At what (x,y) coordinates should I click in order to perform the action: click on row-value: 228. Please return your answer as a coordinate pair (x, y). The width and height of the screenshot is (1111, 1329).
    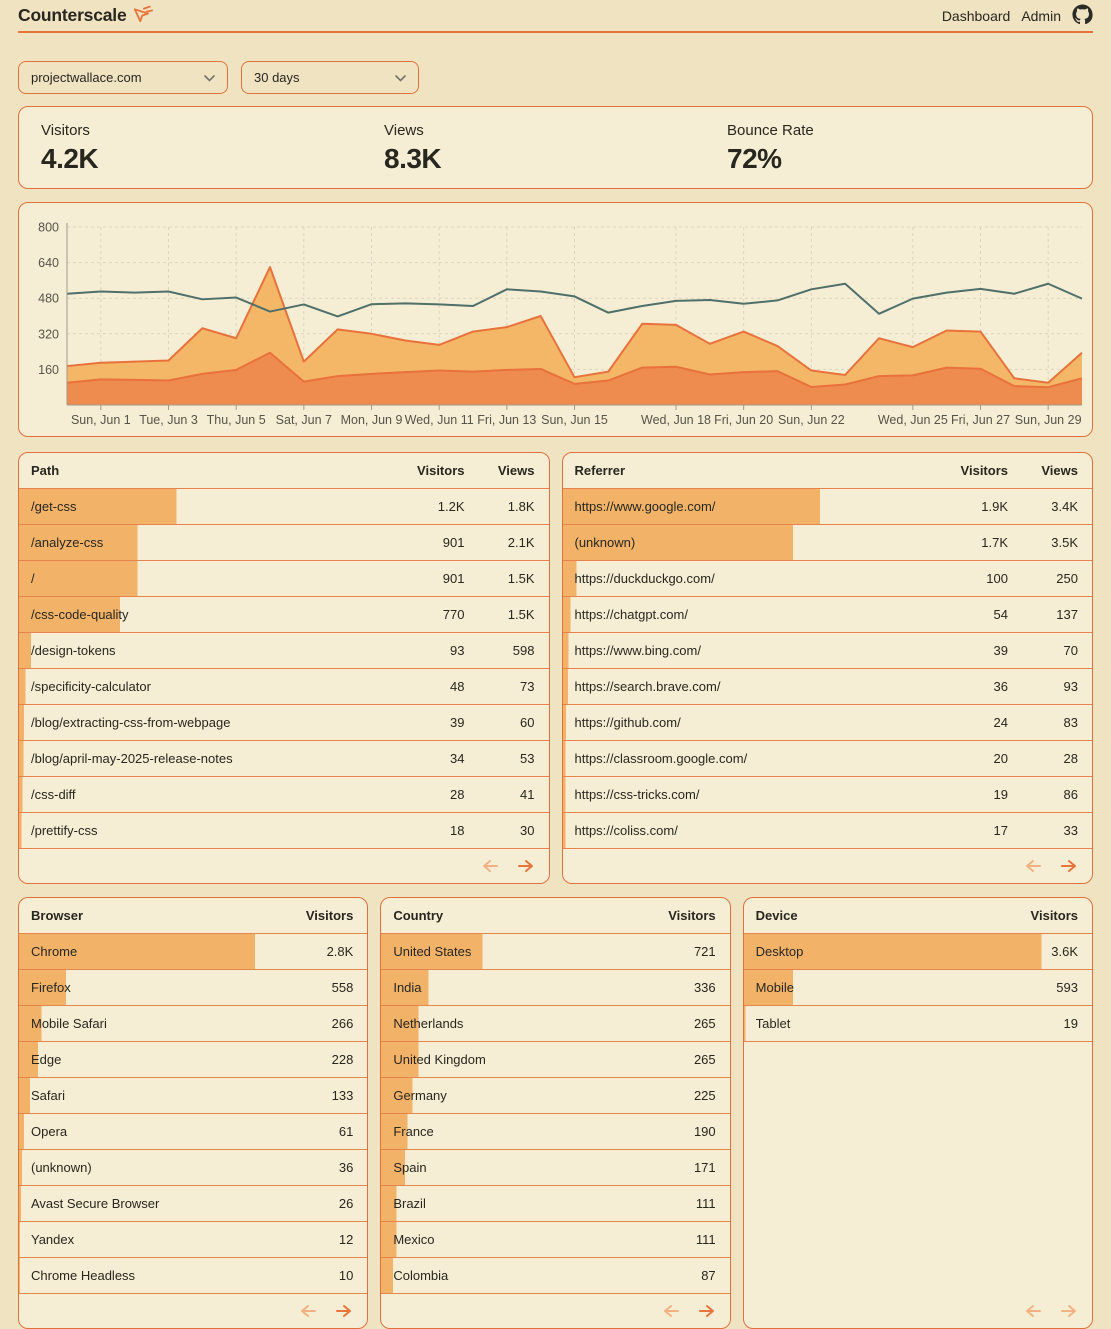
    Looking at the image, I should click on (342, 1059).